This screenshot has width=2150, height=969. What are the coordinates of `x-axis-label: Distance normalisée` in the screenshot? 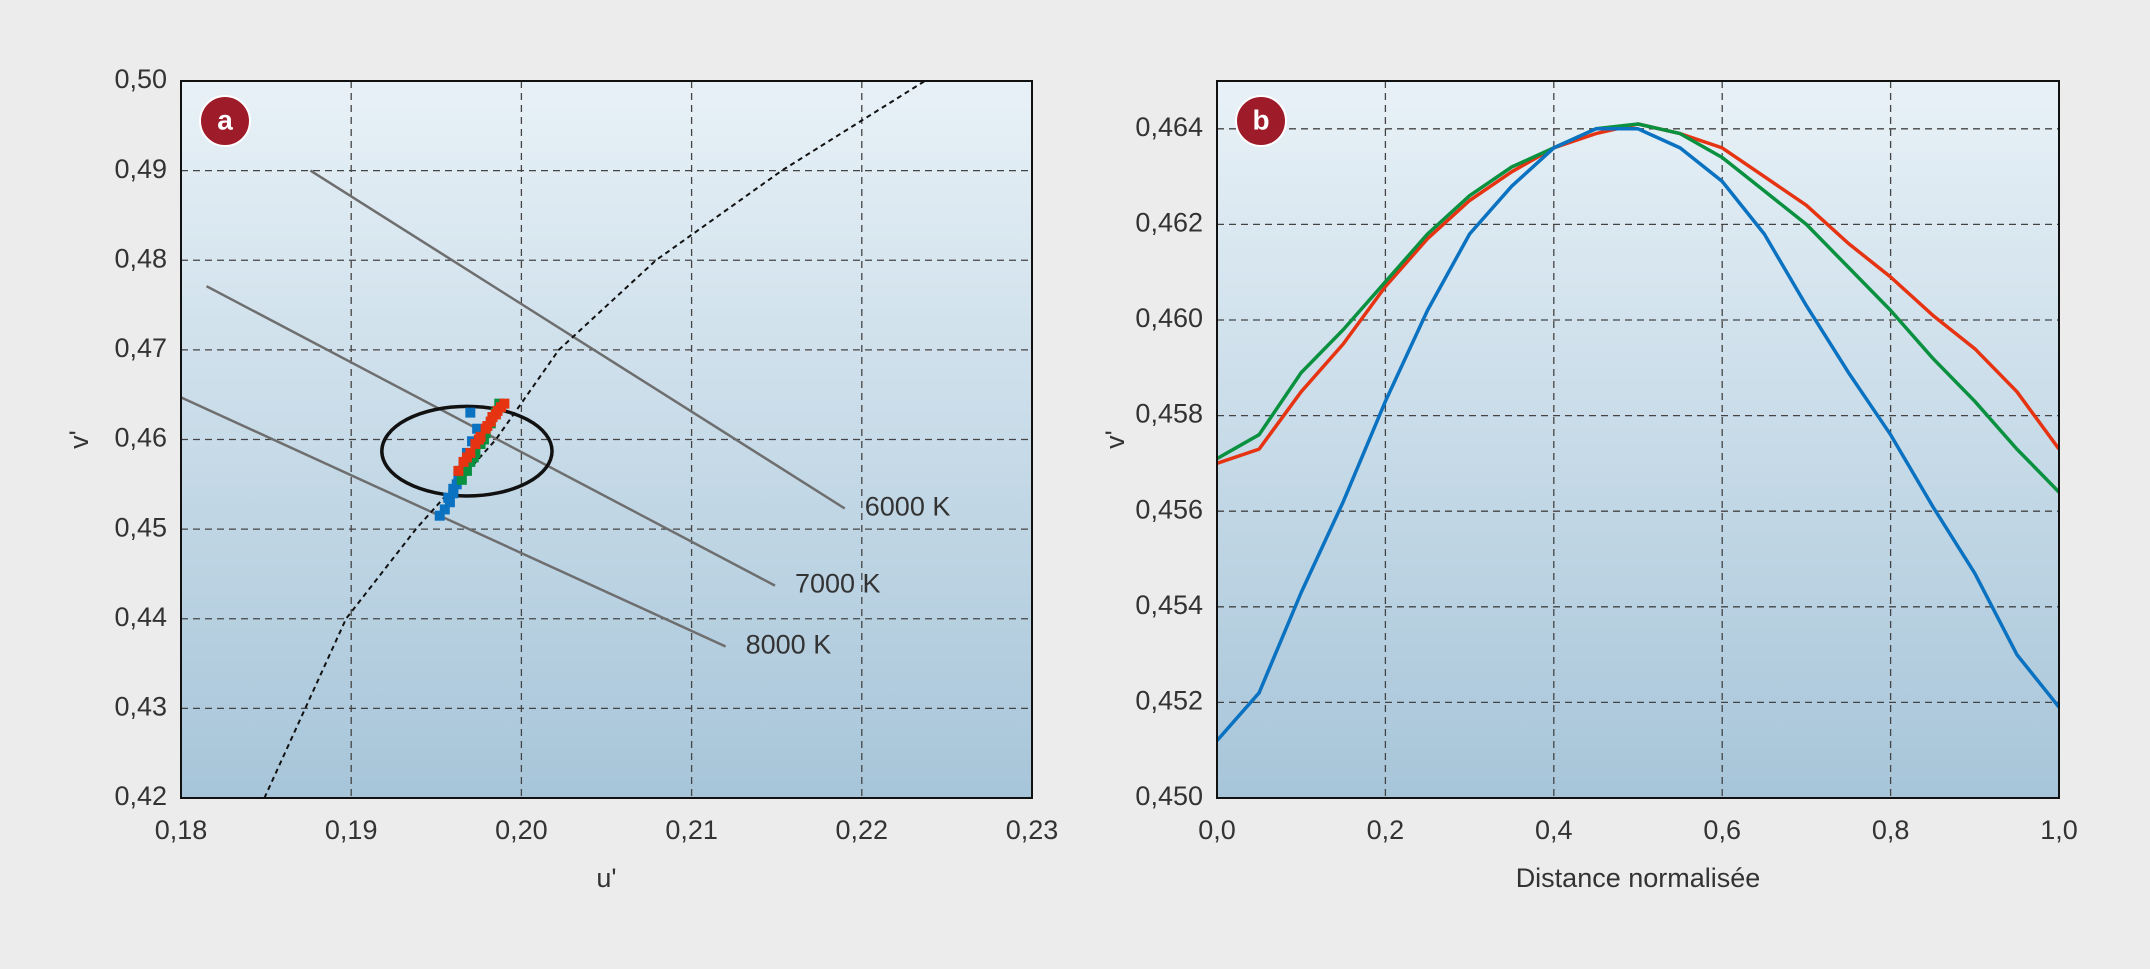 It's located at (1638, 878).